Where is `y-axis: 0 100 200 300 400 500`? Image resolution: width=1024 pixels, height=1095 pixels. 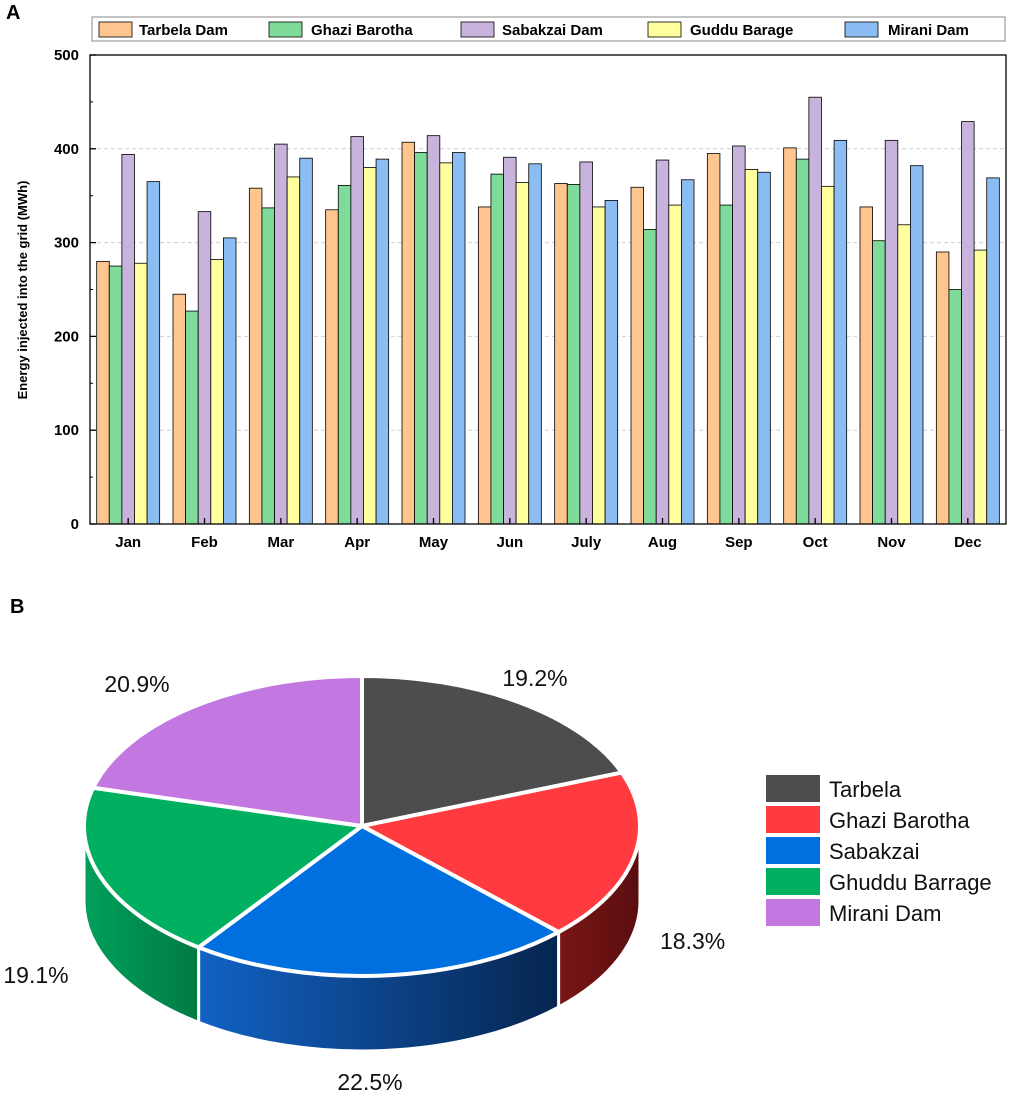
y-axis: 0 100 200 300 400 500 is located at coordinates (75, 290).